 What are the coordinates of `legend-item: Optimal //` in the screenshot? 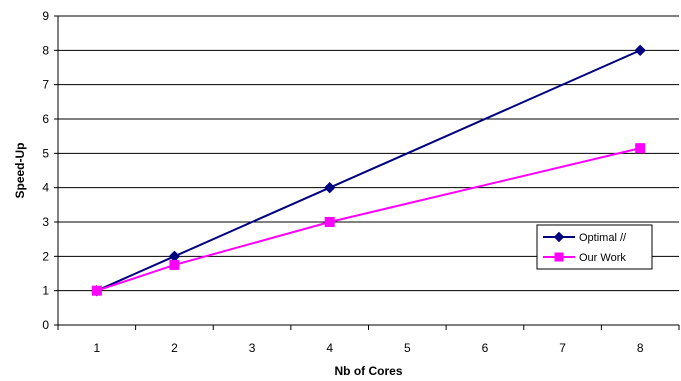 It's located at (585, 237).